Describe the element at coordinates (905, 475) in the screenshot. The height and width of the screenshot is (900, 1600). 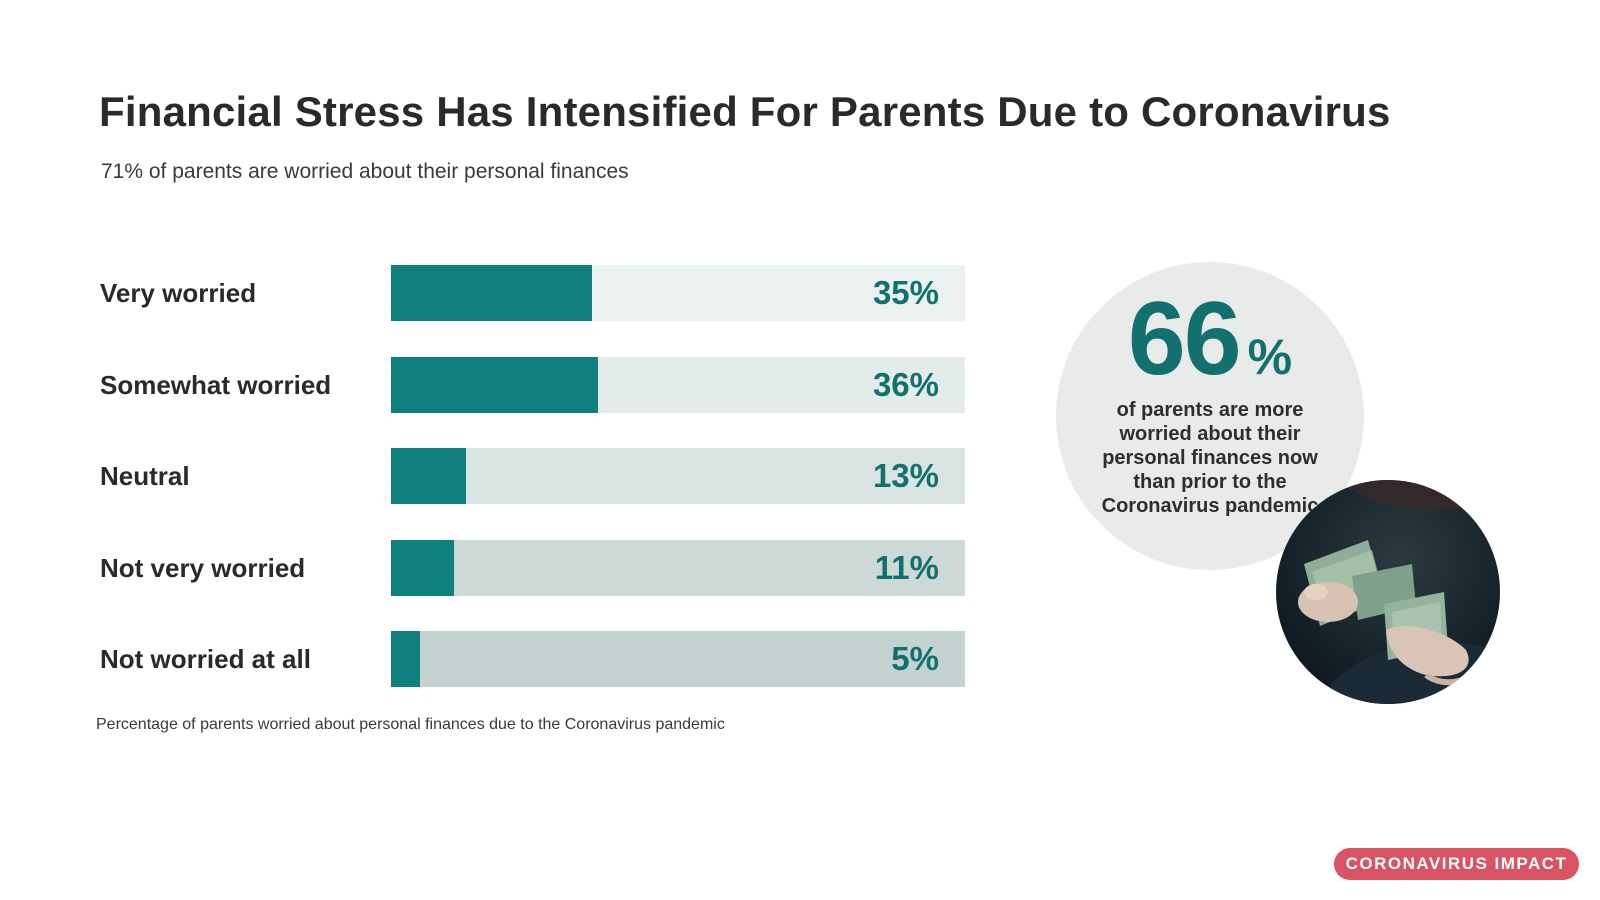
I see `bar-value-label: 13%` at that location.